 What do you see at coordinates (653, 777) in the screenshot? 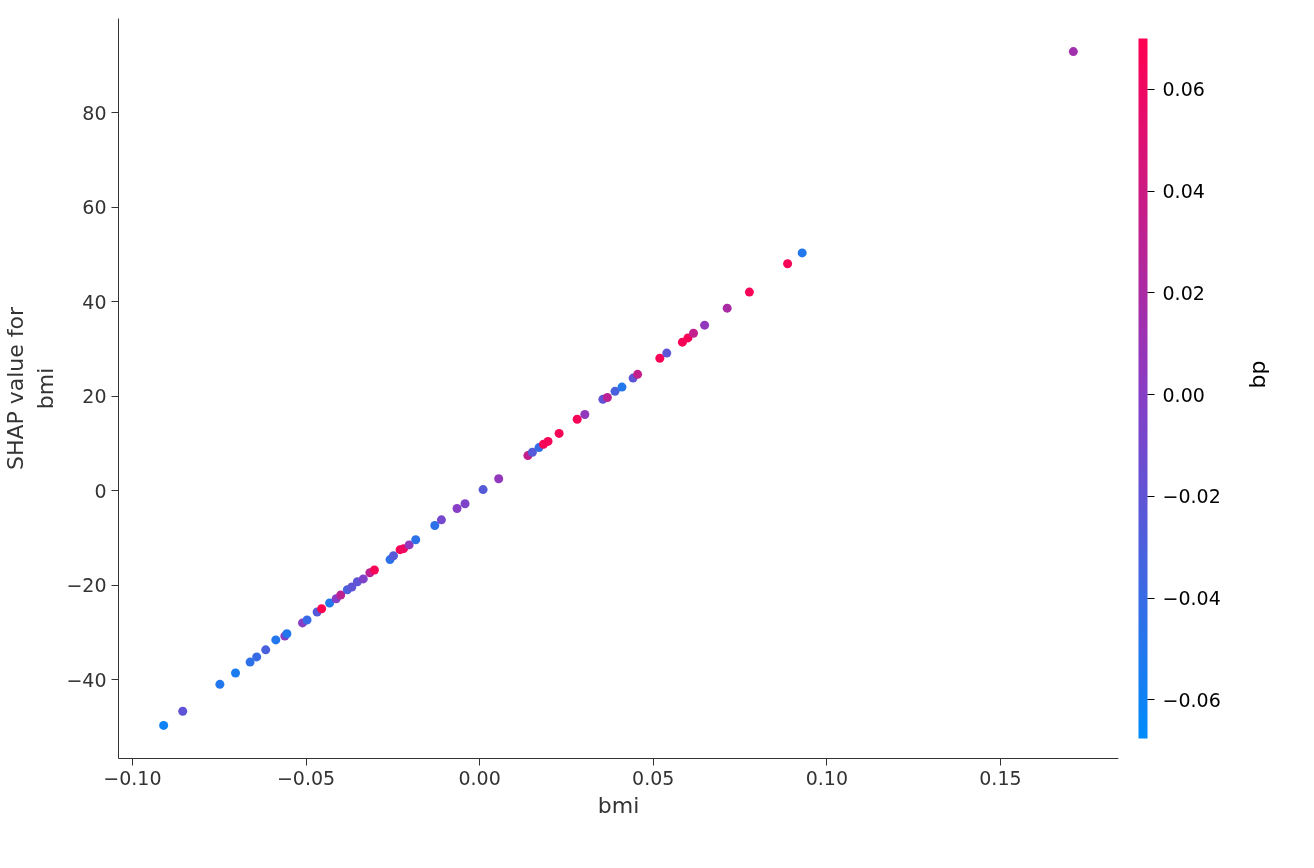
I see `x-tick-label: 0.05` at bounding box center [653, 777].